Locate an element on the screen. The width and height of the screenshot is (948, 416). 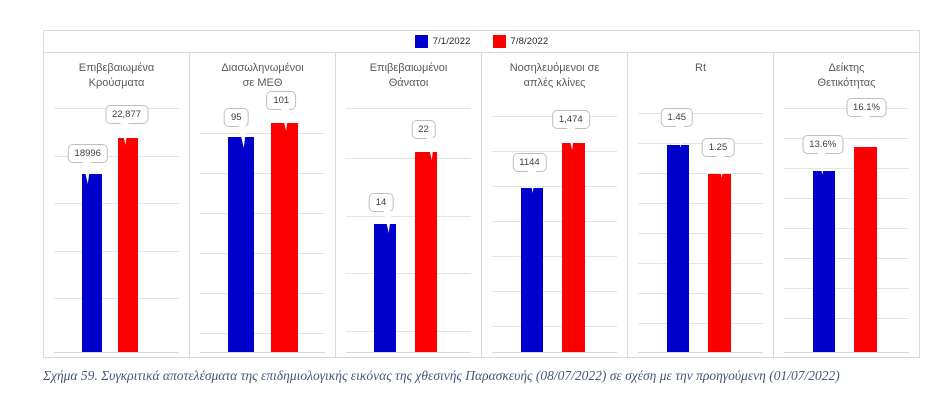
panel-title: Επιβεβαιωμένοι Θάνατοι is located at coordinates (408, 75).